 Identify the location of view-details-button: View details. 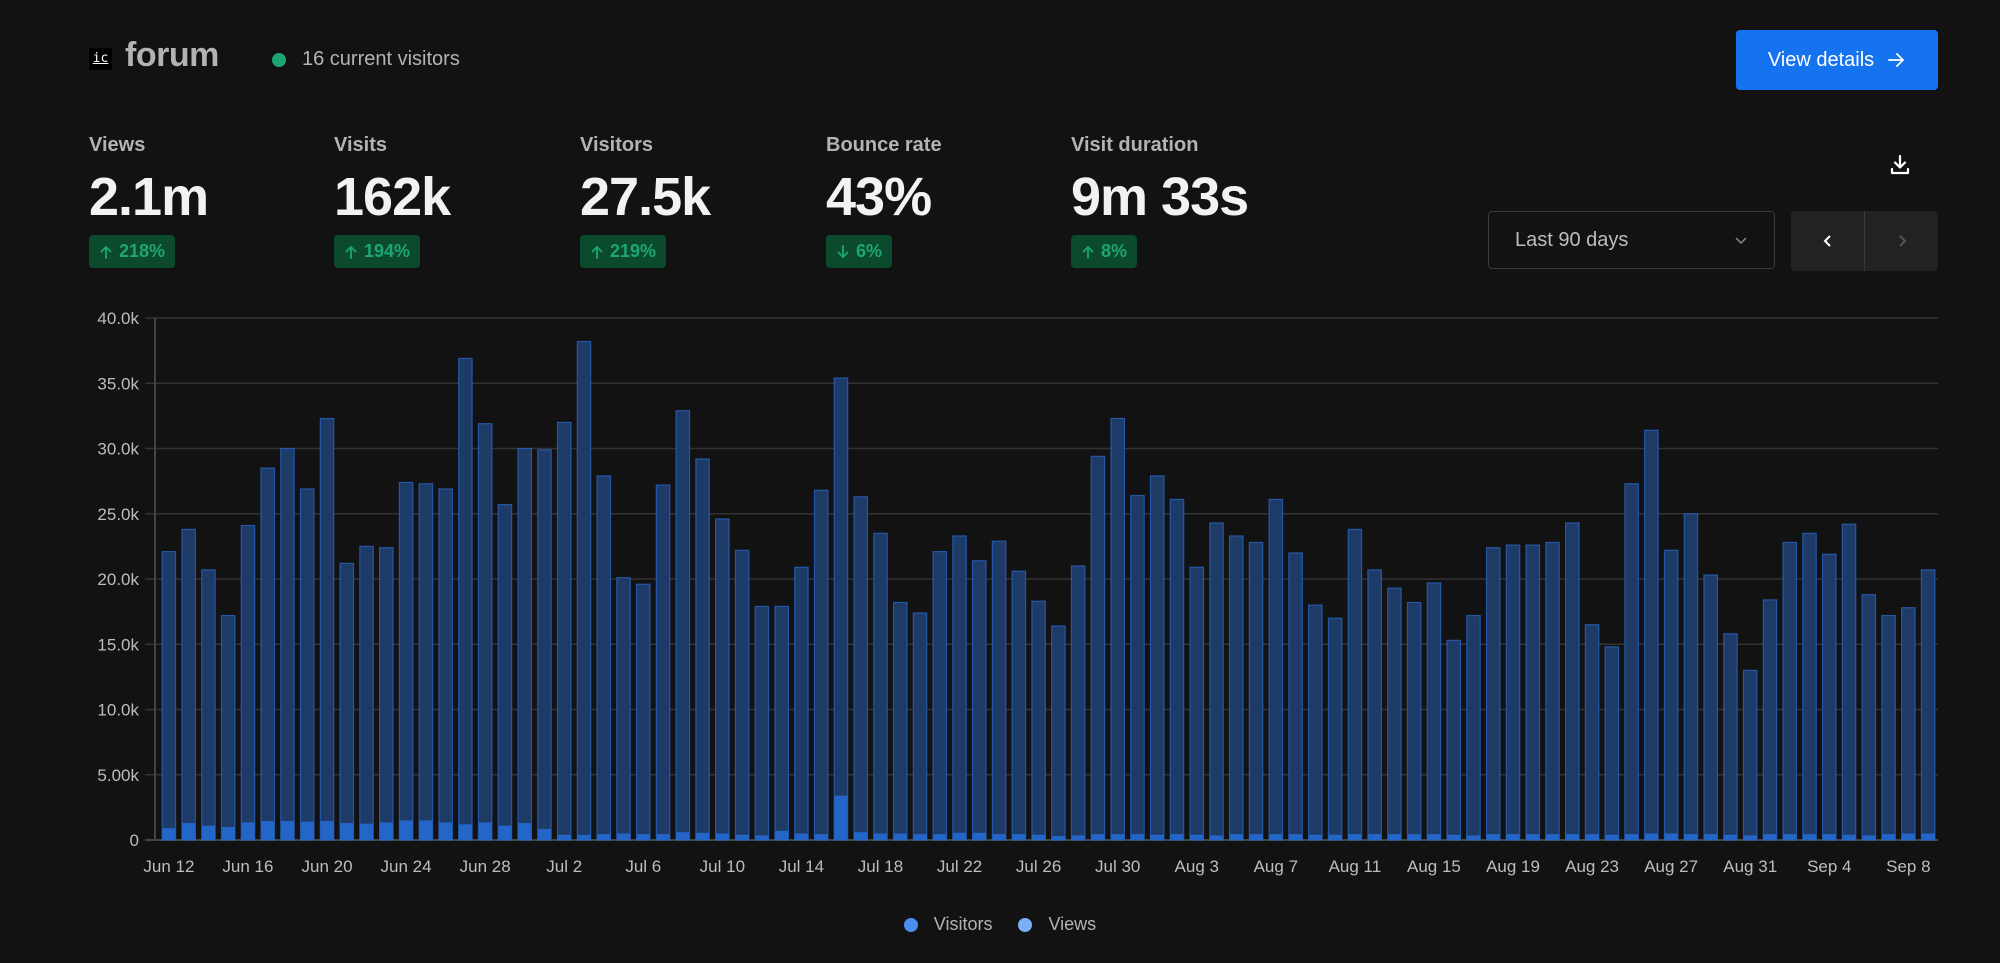
(1837, 60).